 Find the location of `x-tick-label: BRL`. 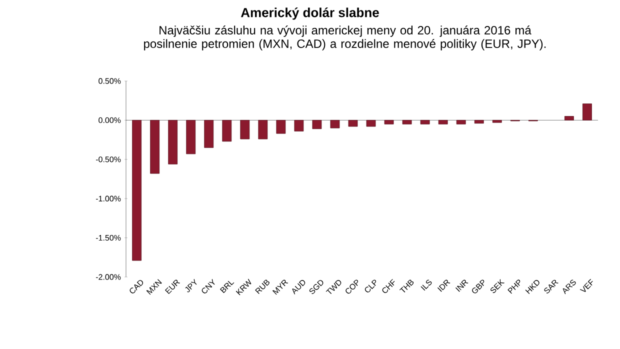

x-tick-label: BRL is located at coordinates (227, 287).